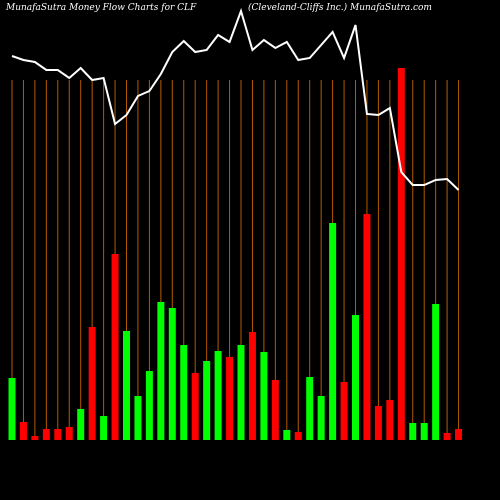 The image size is (500, 500). I want to click on chart-title: MunafaSutra Money Flow Charts for CLF, so click(101, 8).